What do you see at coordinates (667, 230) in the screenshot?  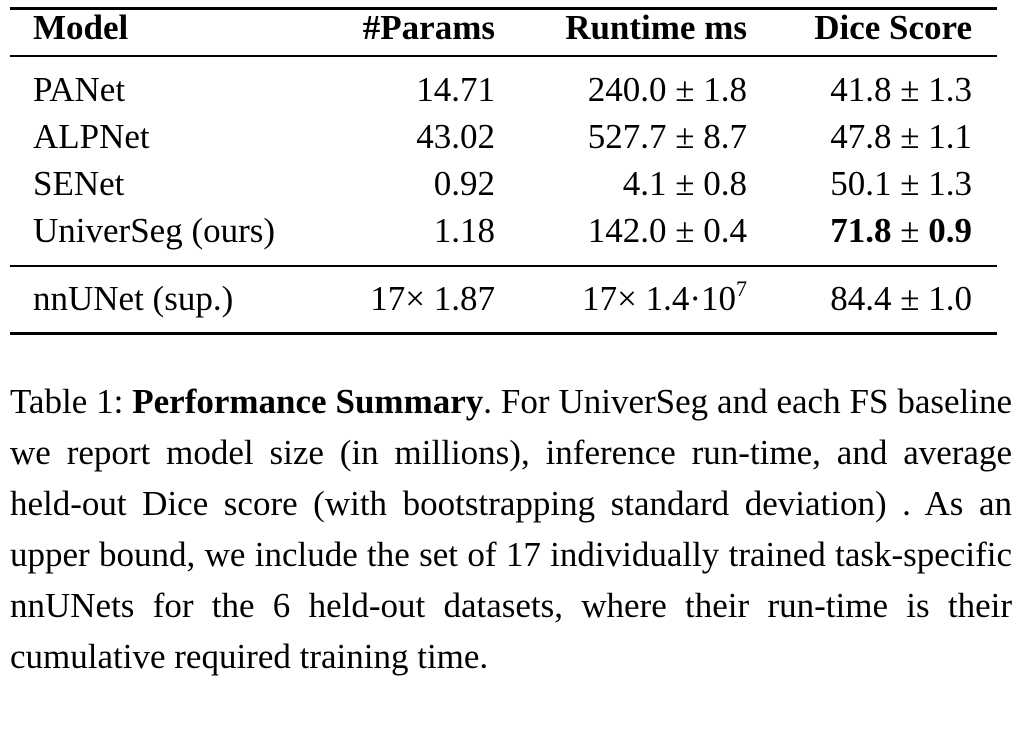 I see `row-universeg-runtime: 142.0 ± 0.4` at bounding box center [667, 230].